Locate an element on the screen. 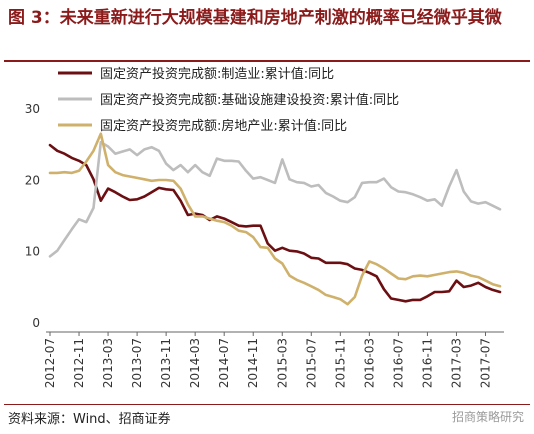  x-tick-label: 2016-07 is located at coordinates (398, 363).